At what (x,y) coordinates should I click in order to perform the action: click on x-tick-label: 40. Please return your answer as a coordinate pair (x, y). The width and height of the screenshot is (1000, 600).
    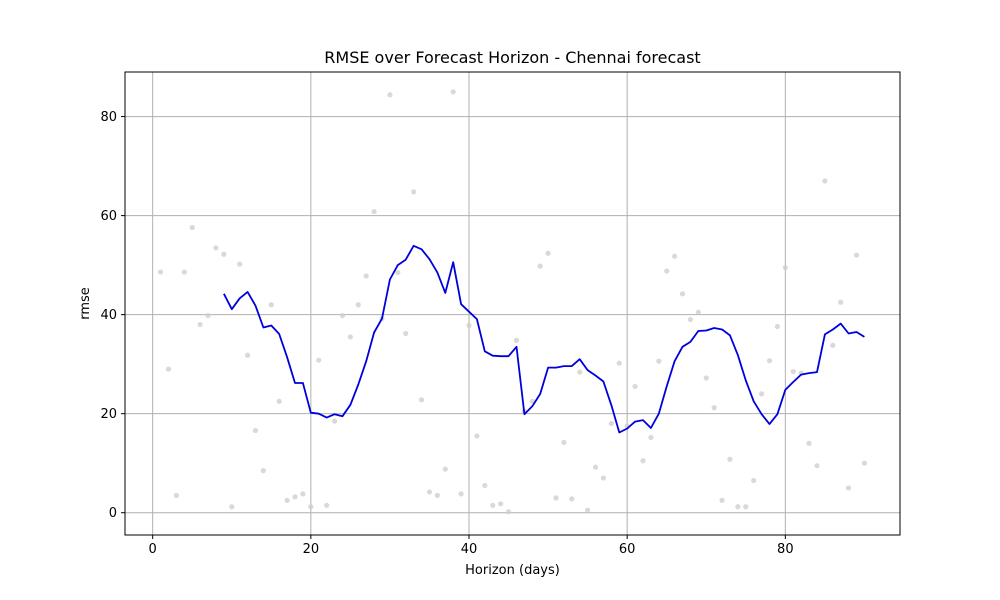
    Looking at the image, I should click on (469, 549).